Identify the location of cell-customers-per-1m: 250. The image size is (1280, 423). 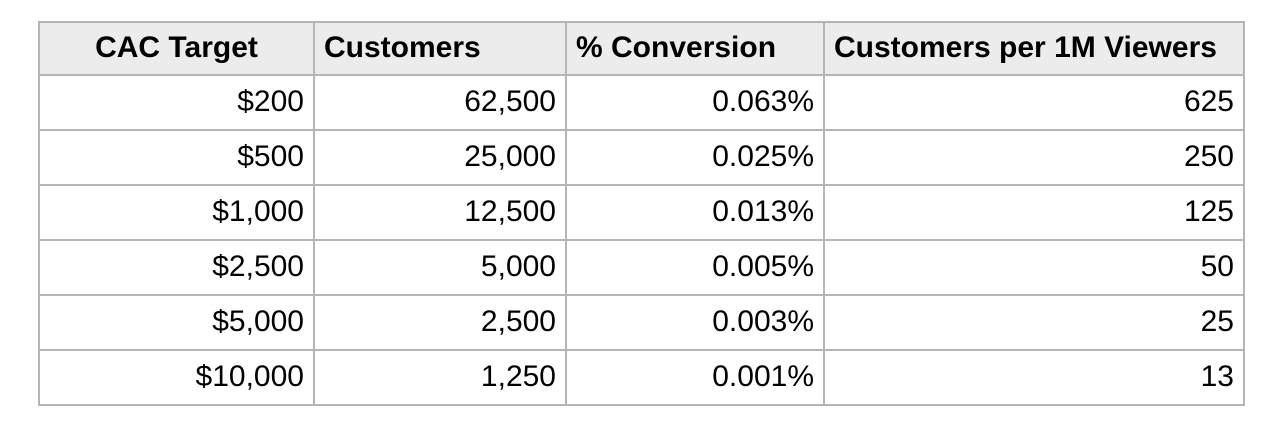
(1034, 157).